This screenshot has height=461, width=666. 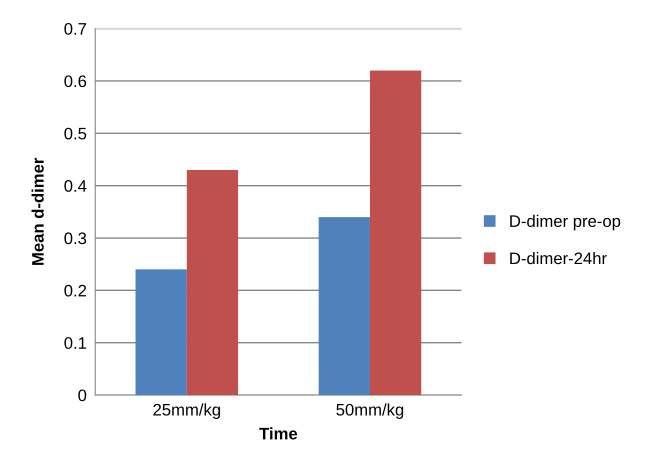 I want to click on legend-label: D-dimer-24hr, so click(x=558, y=258).